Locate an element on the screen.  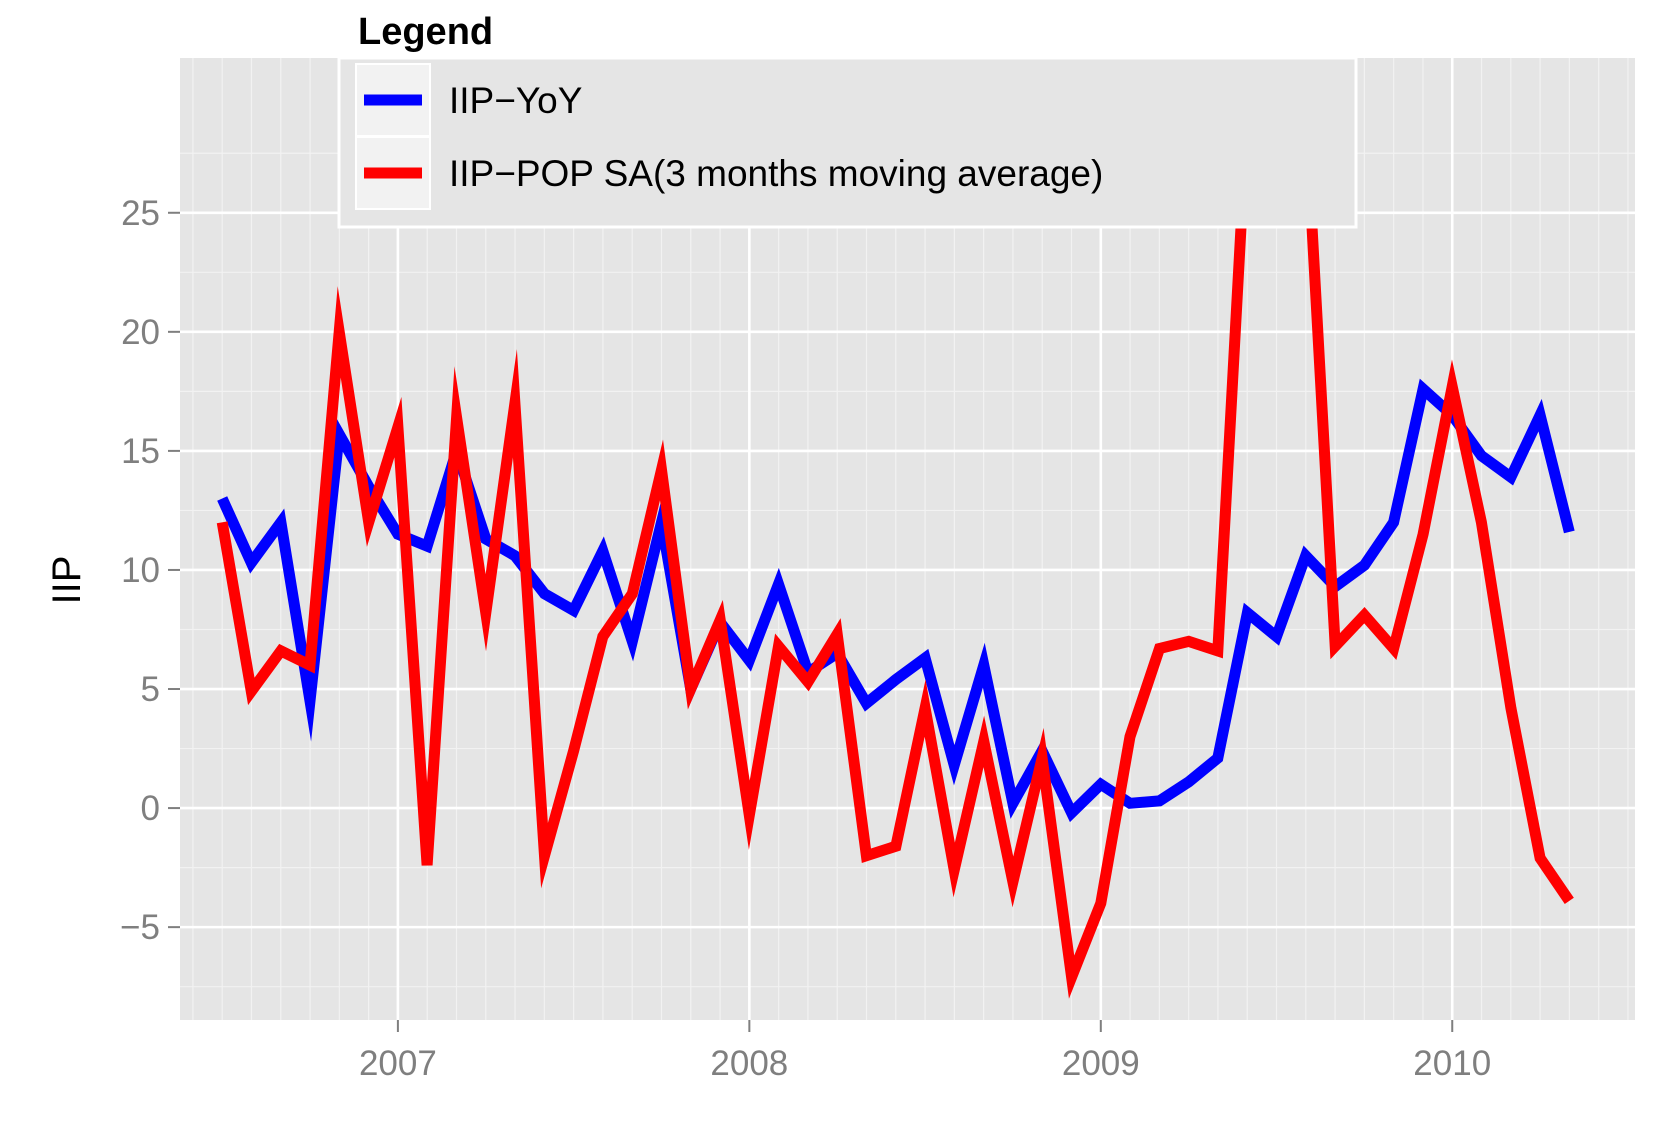
x-tick-label: 2009 is located at coordinates (1101, 1063).